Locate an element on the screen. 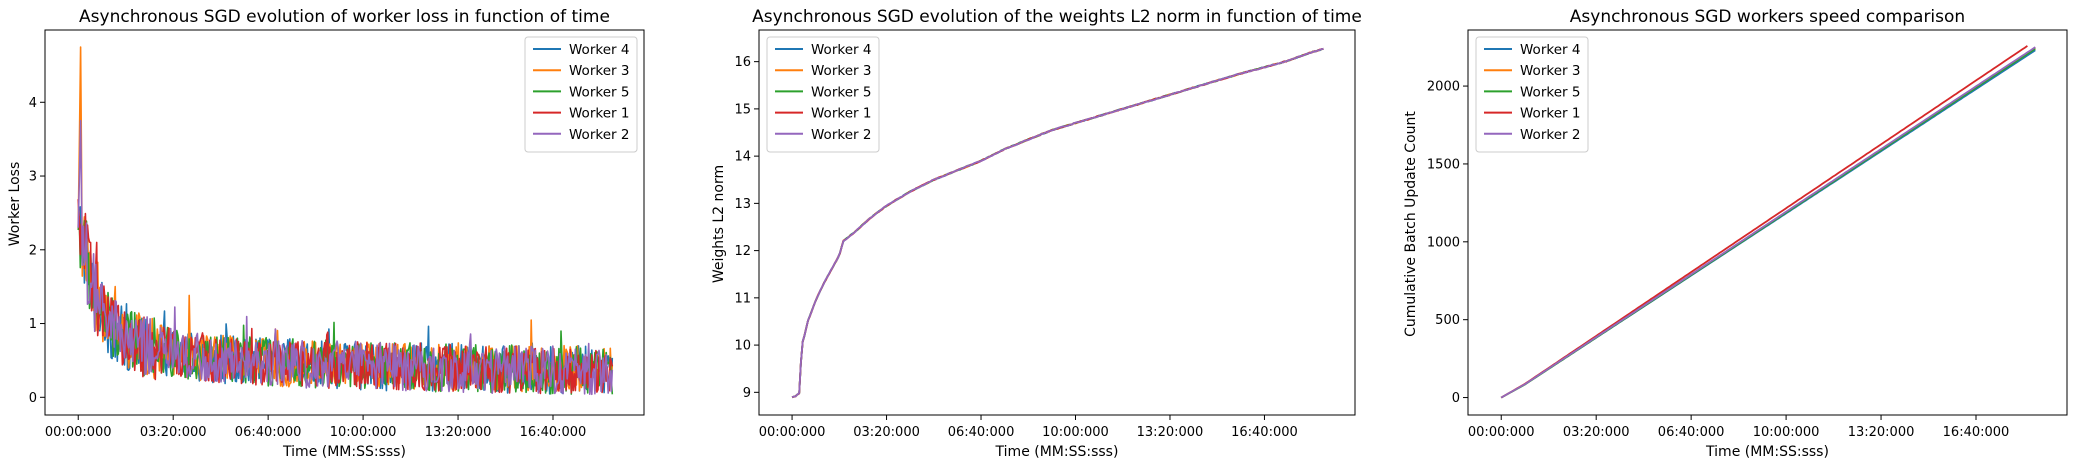 The image size is (2073, 468). y-tick-label: 1000 is located at coordinates (1443, 242).